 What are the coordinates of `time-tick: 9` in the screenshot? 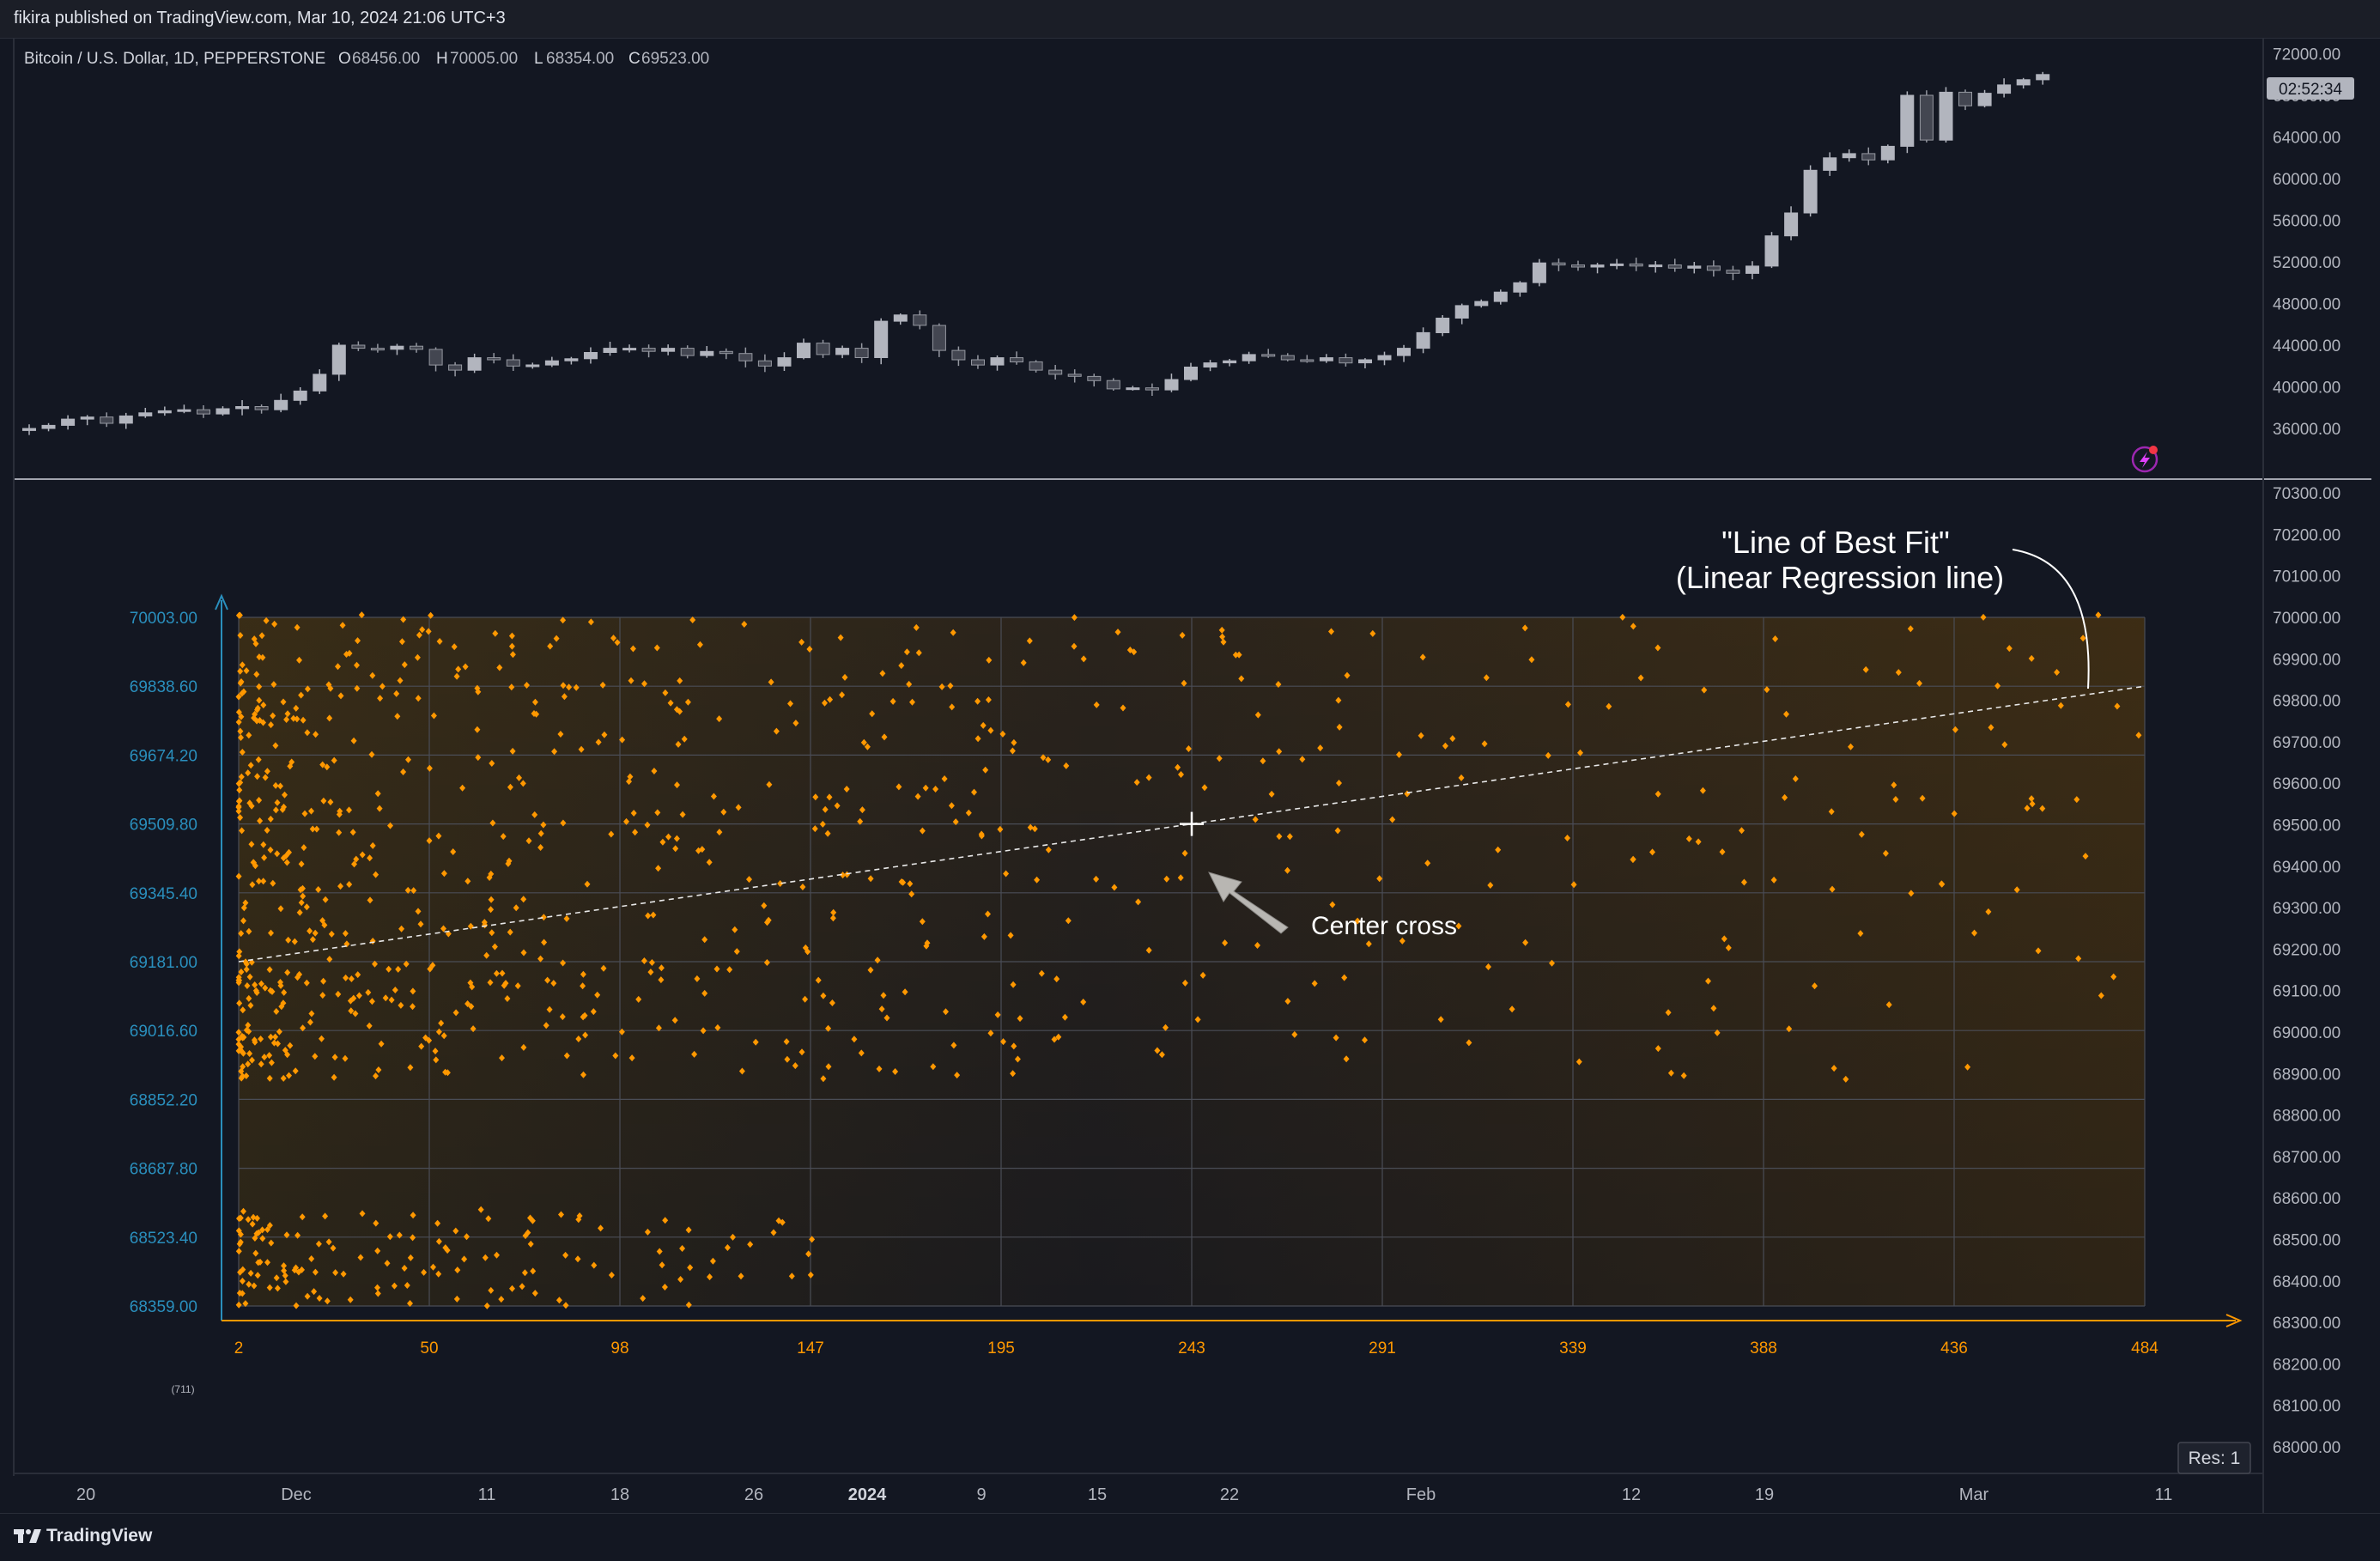 It's located at (981, 1494).